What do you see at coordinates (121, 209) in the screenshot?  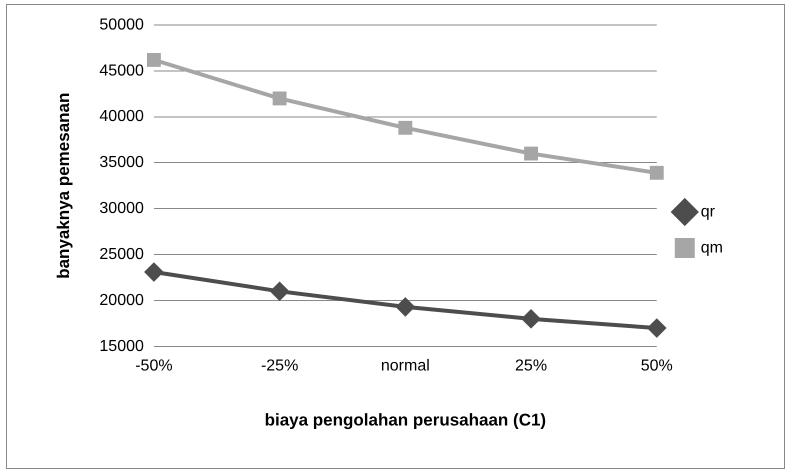 I see `y-tick-label: 30000` at bounding box center [121, 209].